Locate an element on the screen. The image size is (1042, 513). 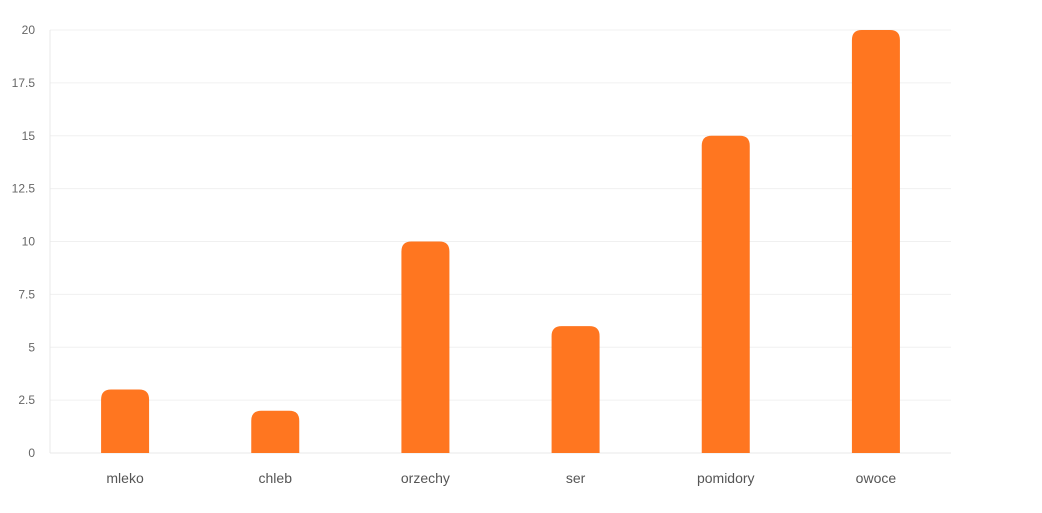
x-tick-label: ser is located at coordinates (576, 478).